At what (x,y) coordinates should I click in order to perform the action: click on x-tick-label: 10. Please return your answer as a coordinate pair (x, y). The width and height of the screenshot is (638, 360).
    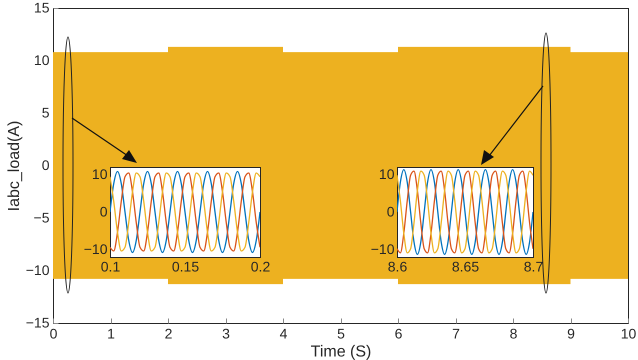
    Looking at the image, I should click on (628, 334).